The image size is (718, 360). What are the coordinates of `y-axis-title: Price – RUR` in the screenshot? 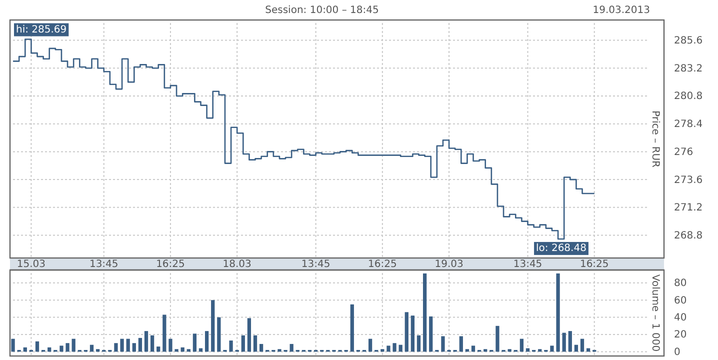 It's located at (655, 139).